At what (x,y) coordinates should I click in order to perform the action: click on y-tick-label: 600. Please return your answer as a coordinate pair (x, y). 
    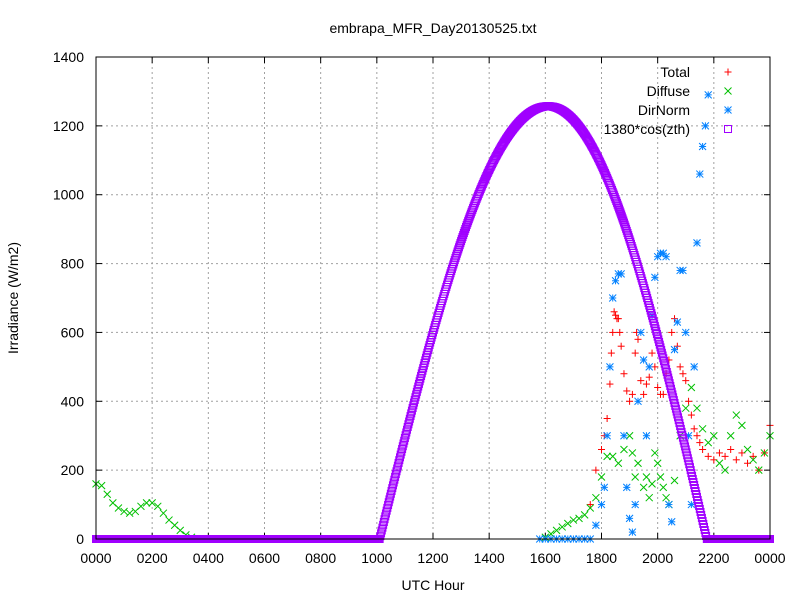
    Looking at the image, I should click on (73, 332).